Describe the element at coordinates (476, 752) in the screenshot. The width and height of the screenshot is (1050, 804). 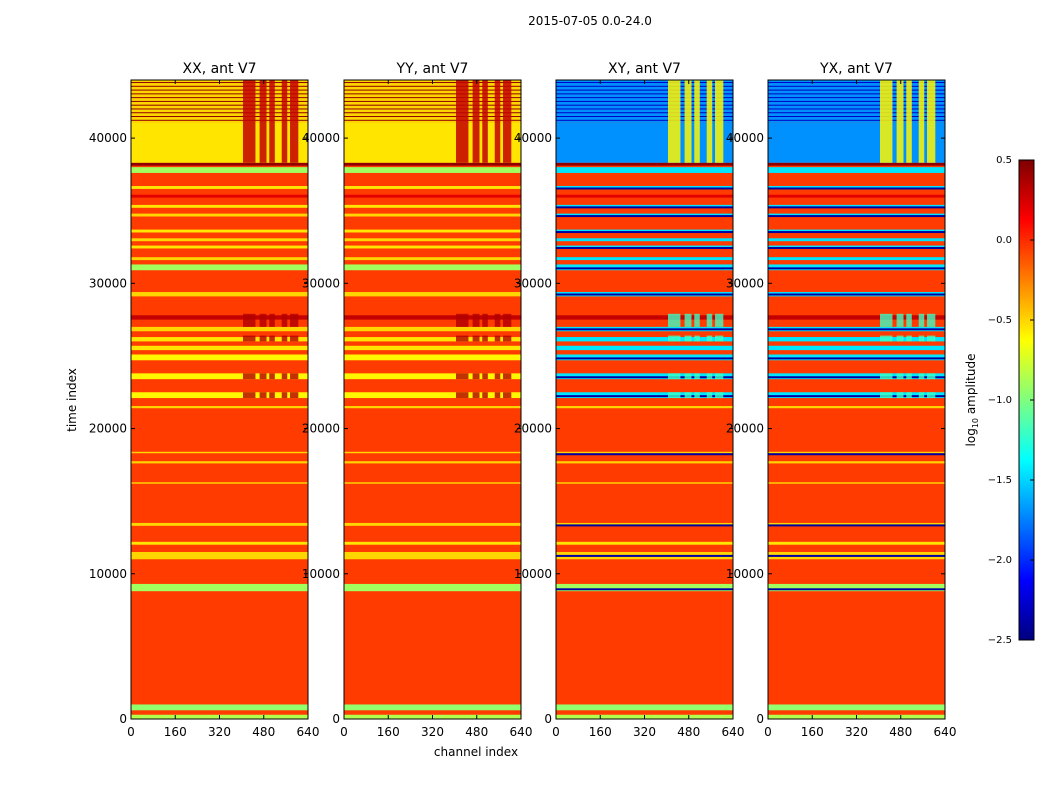
I see `x-axis-label: channel index` at that location.